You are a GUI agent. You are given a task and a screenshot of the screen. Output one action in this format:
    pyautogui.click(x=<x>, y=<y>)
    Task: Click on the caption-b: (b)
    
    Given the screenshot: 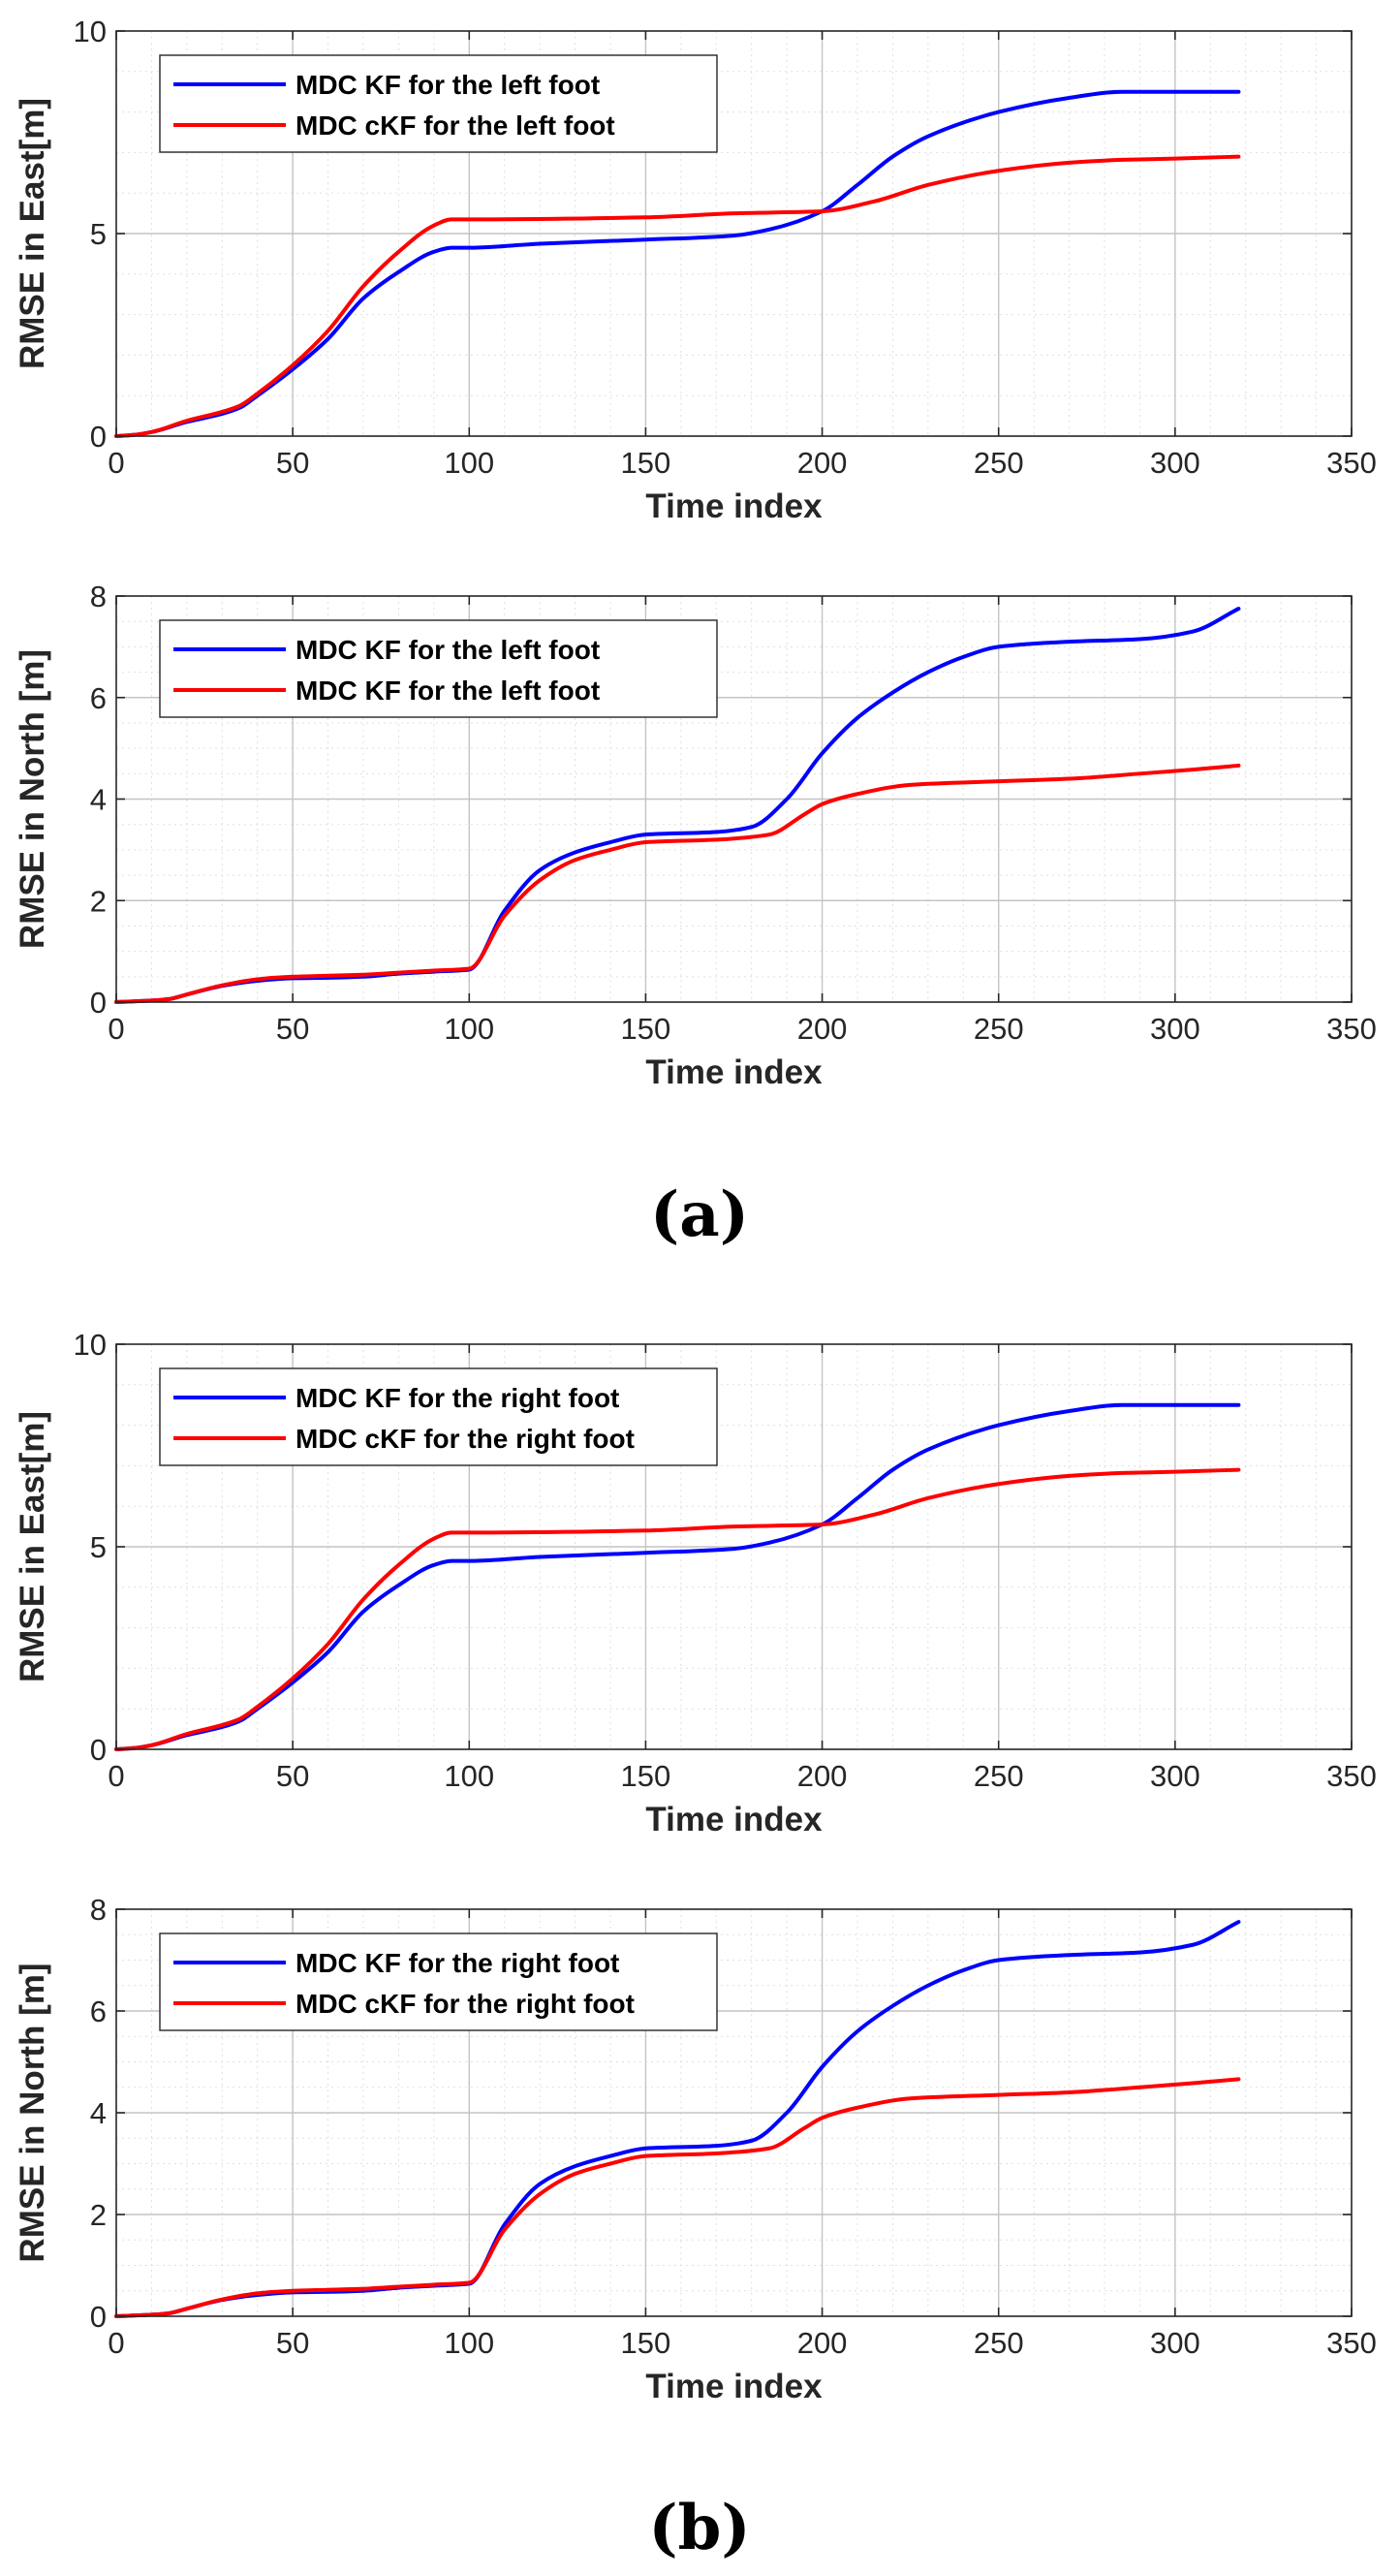 What is the action you would take?
    pyautogui.click(x=699, y=2528)
    